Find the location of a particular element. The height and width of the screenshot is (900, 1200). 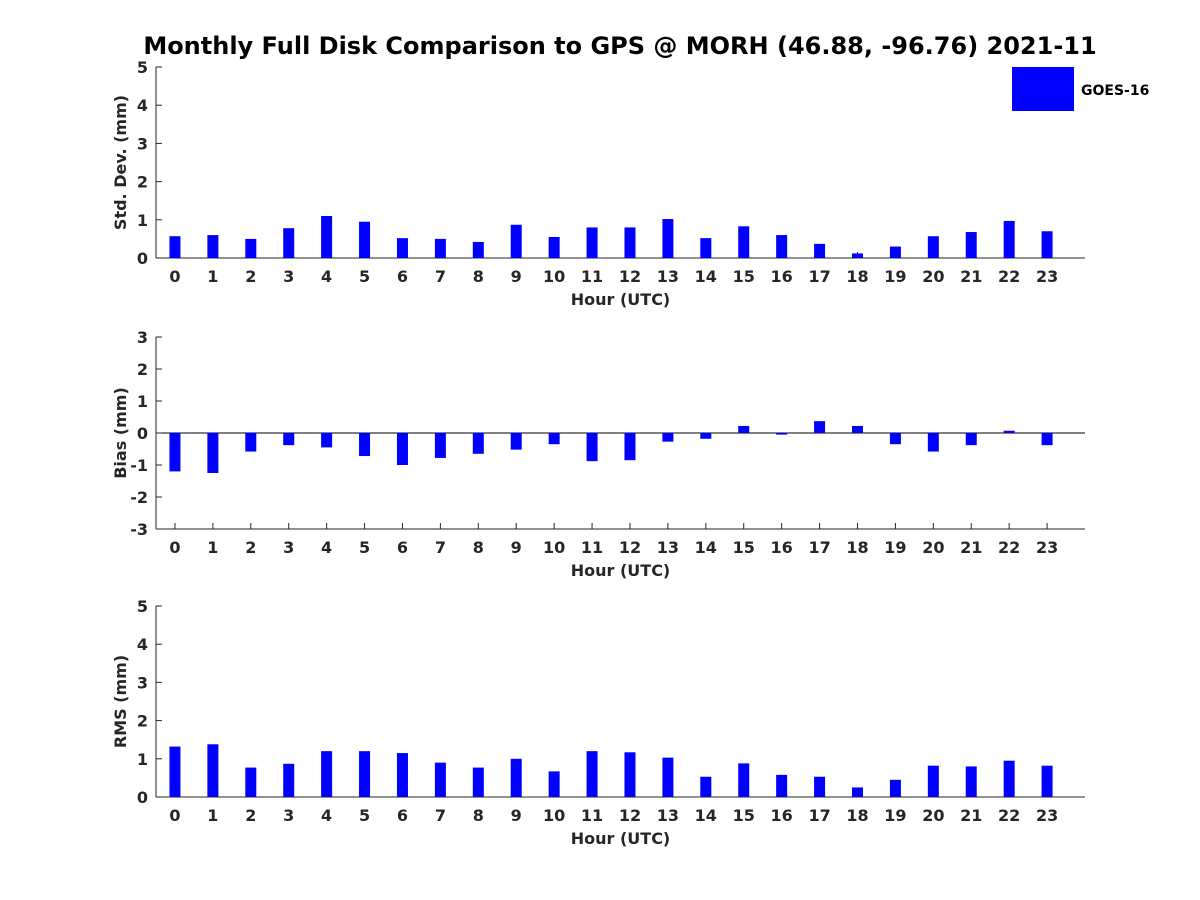

x-tick-label: 21 is located at coordinates (971, 547).